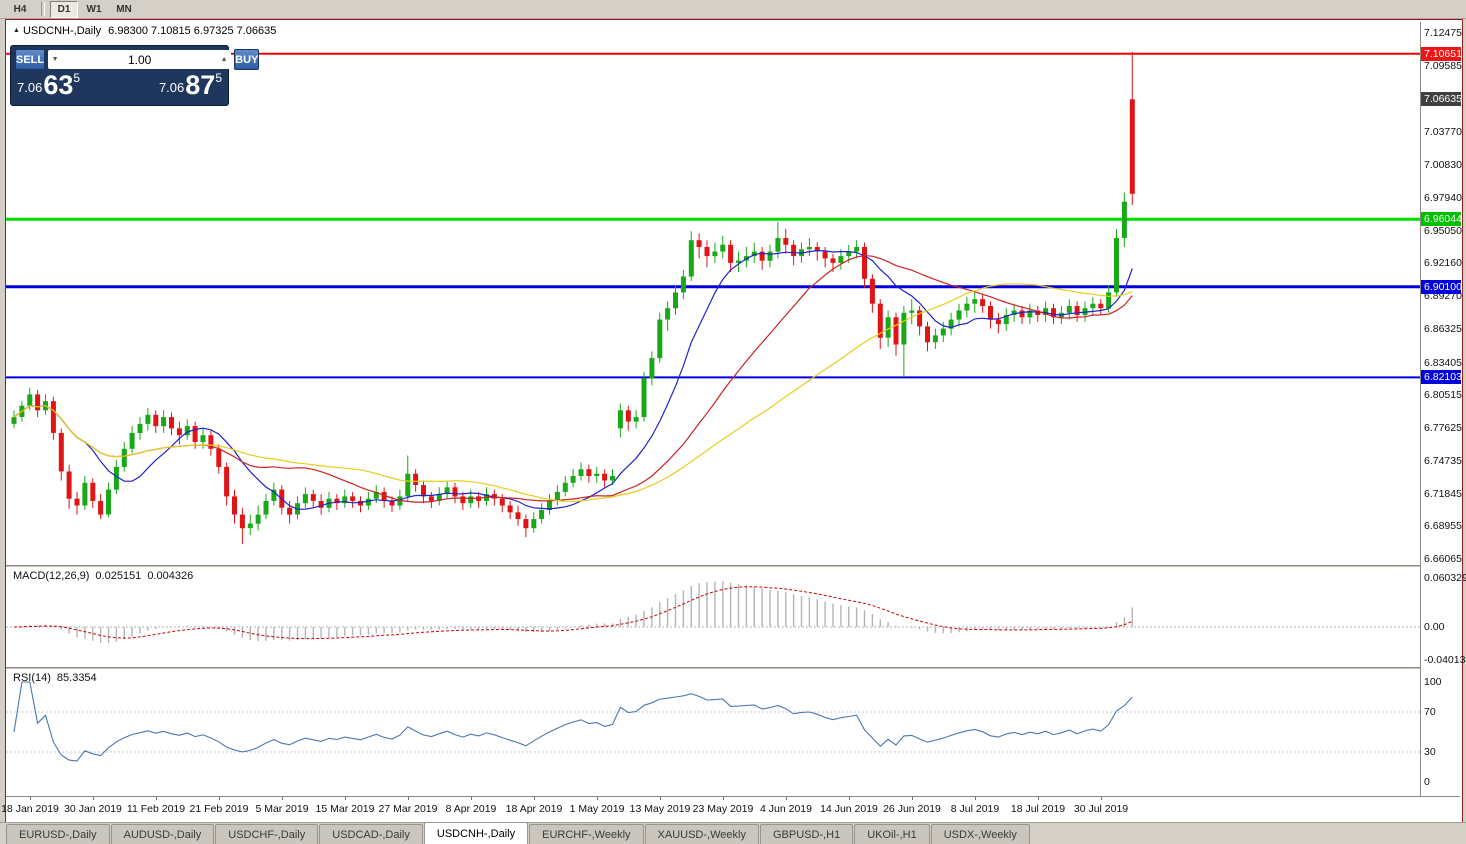 Image resolution: width=1466 pixels, height=844 pixels. I want to click on rsi-axis-label: 30, so click(1430, 752).